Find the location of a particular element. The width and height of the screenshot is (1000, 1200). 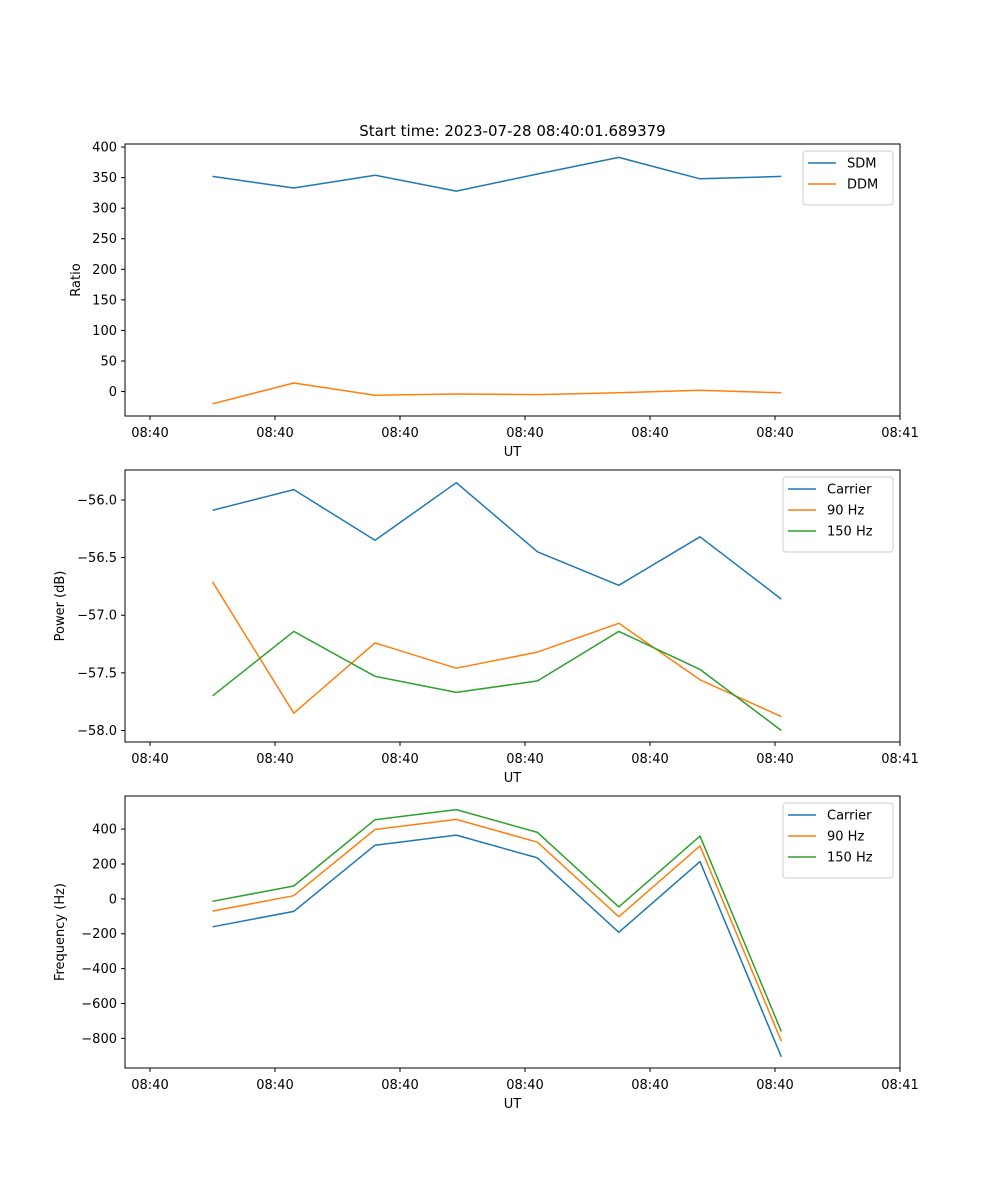

series-line-sdm is located at coordinates (497, 174).